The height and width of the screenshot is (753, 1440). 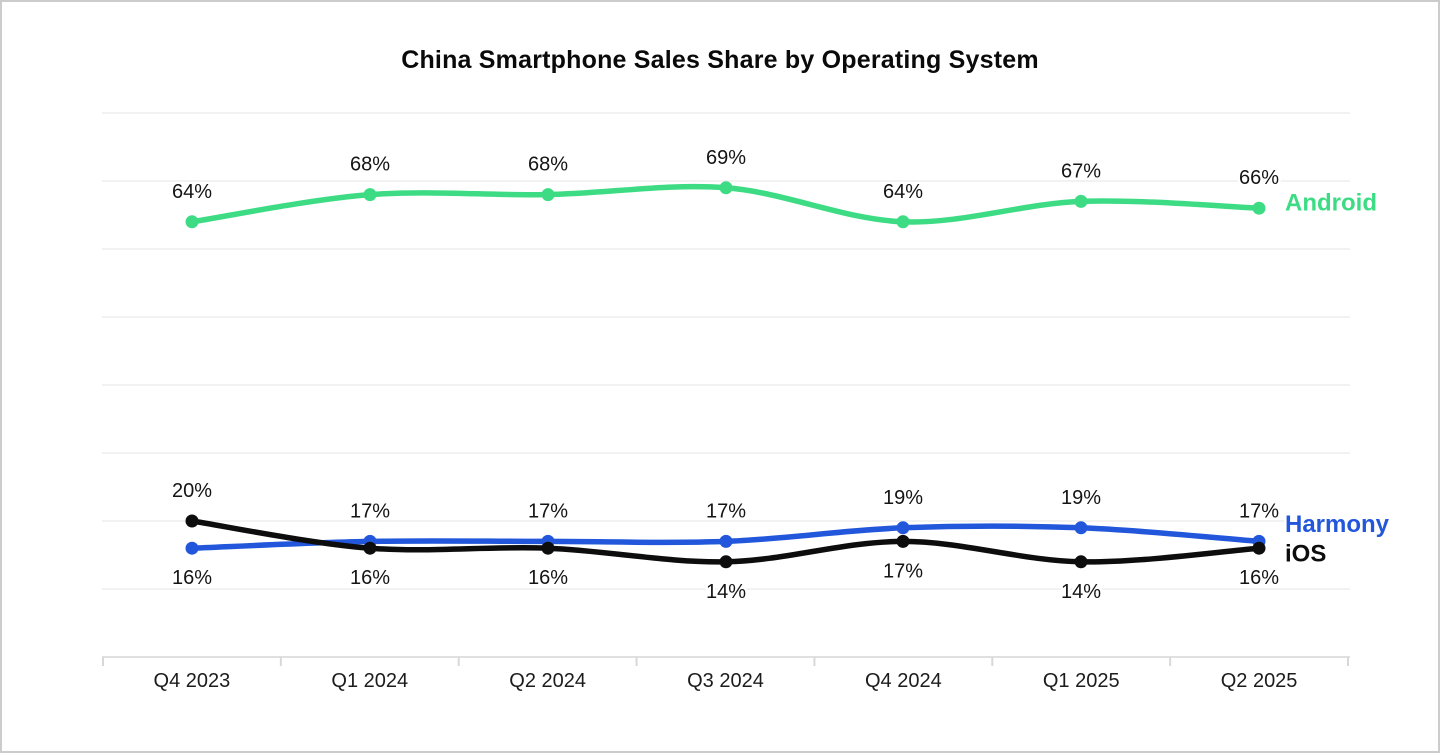 What do you see at coordinates (1259, 178) in the screenshot?
I see `value-label-android-6: 66%` at bounding box center [1259, 178].